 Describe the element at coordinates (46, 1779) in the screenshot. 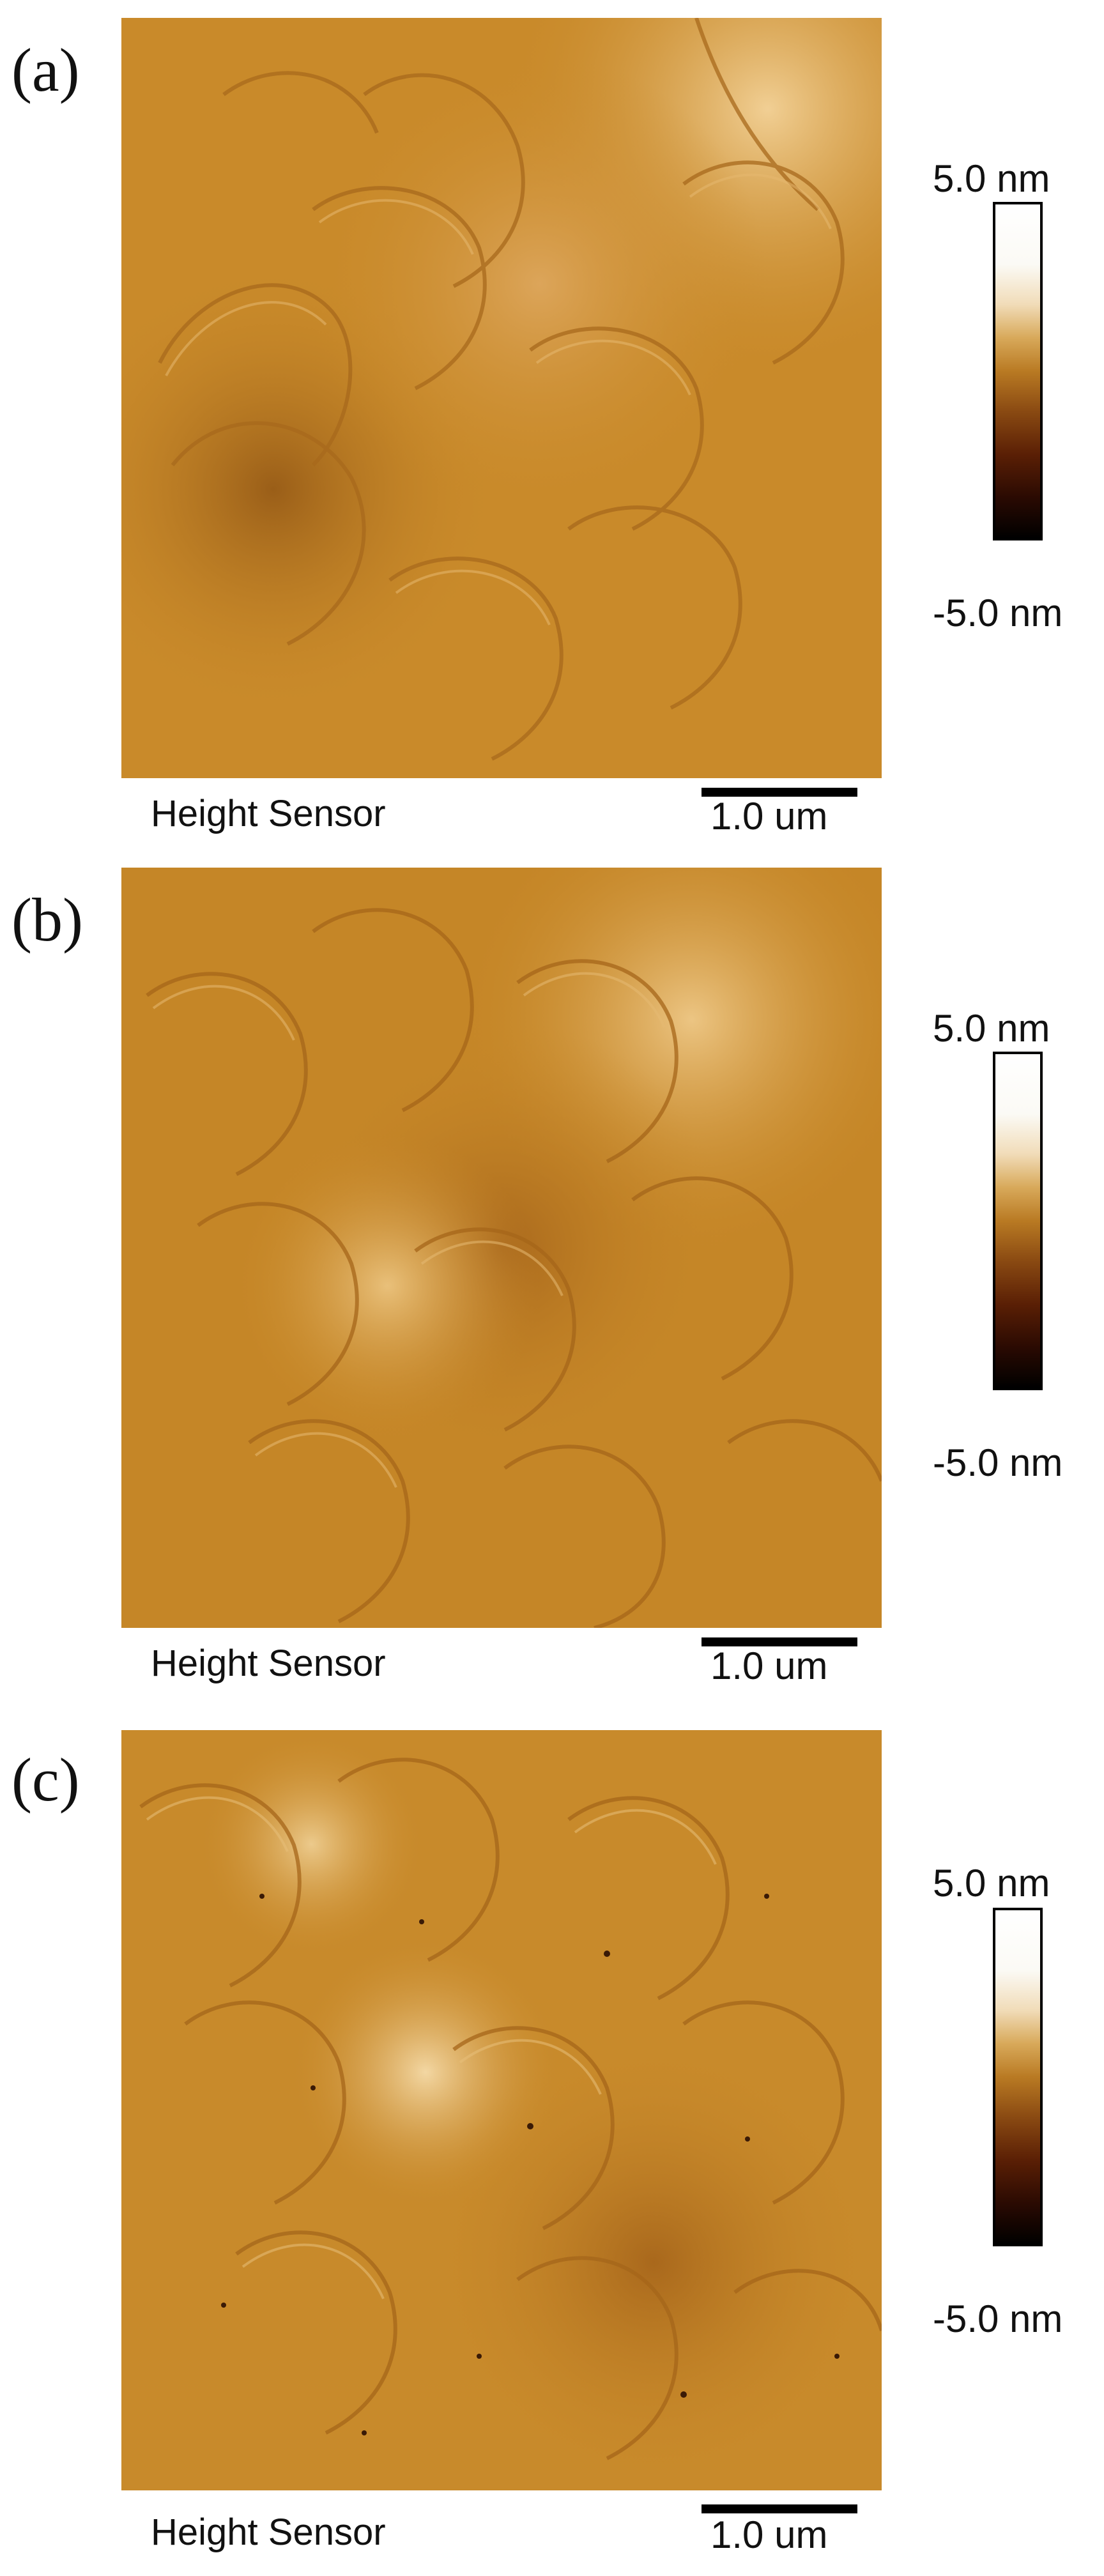

I see `panel-label: (c)` at that location.